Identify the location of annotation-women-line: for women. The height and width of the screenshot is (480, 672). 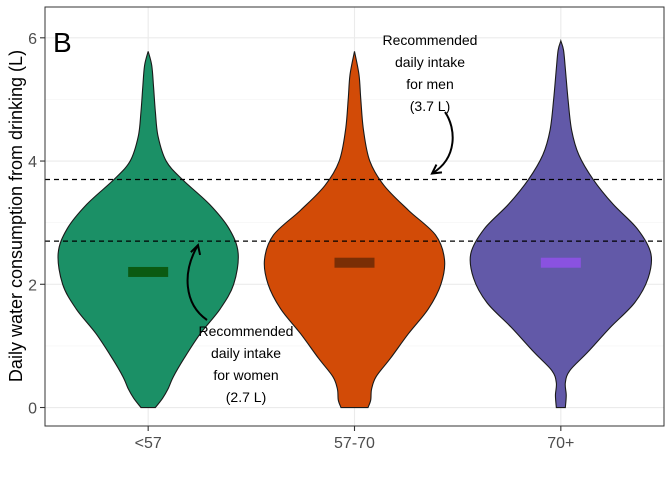
(245, 375).